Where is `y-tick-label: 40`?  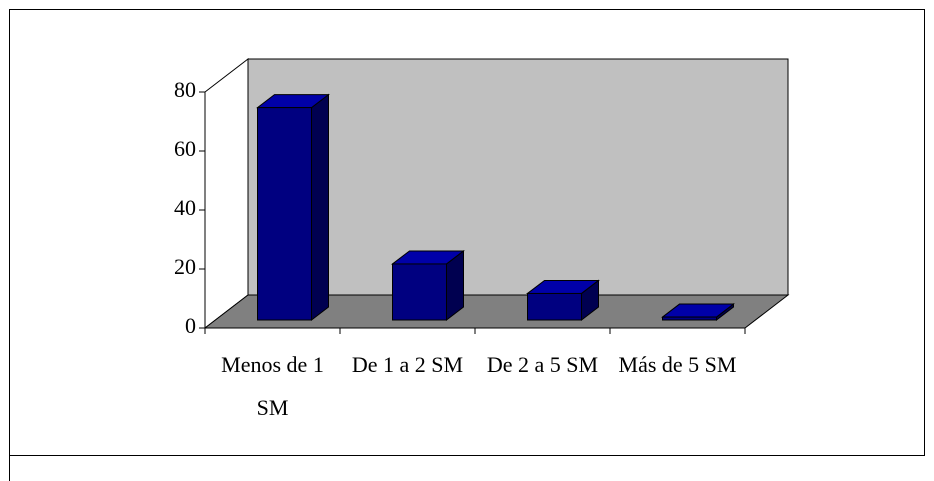
y-tick-label: 40 is located at coordinates (185, 207).